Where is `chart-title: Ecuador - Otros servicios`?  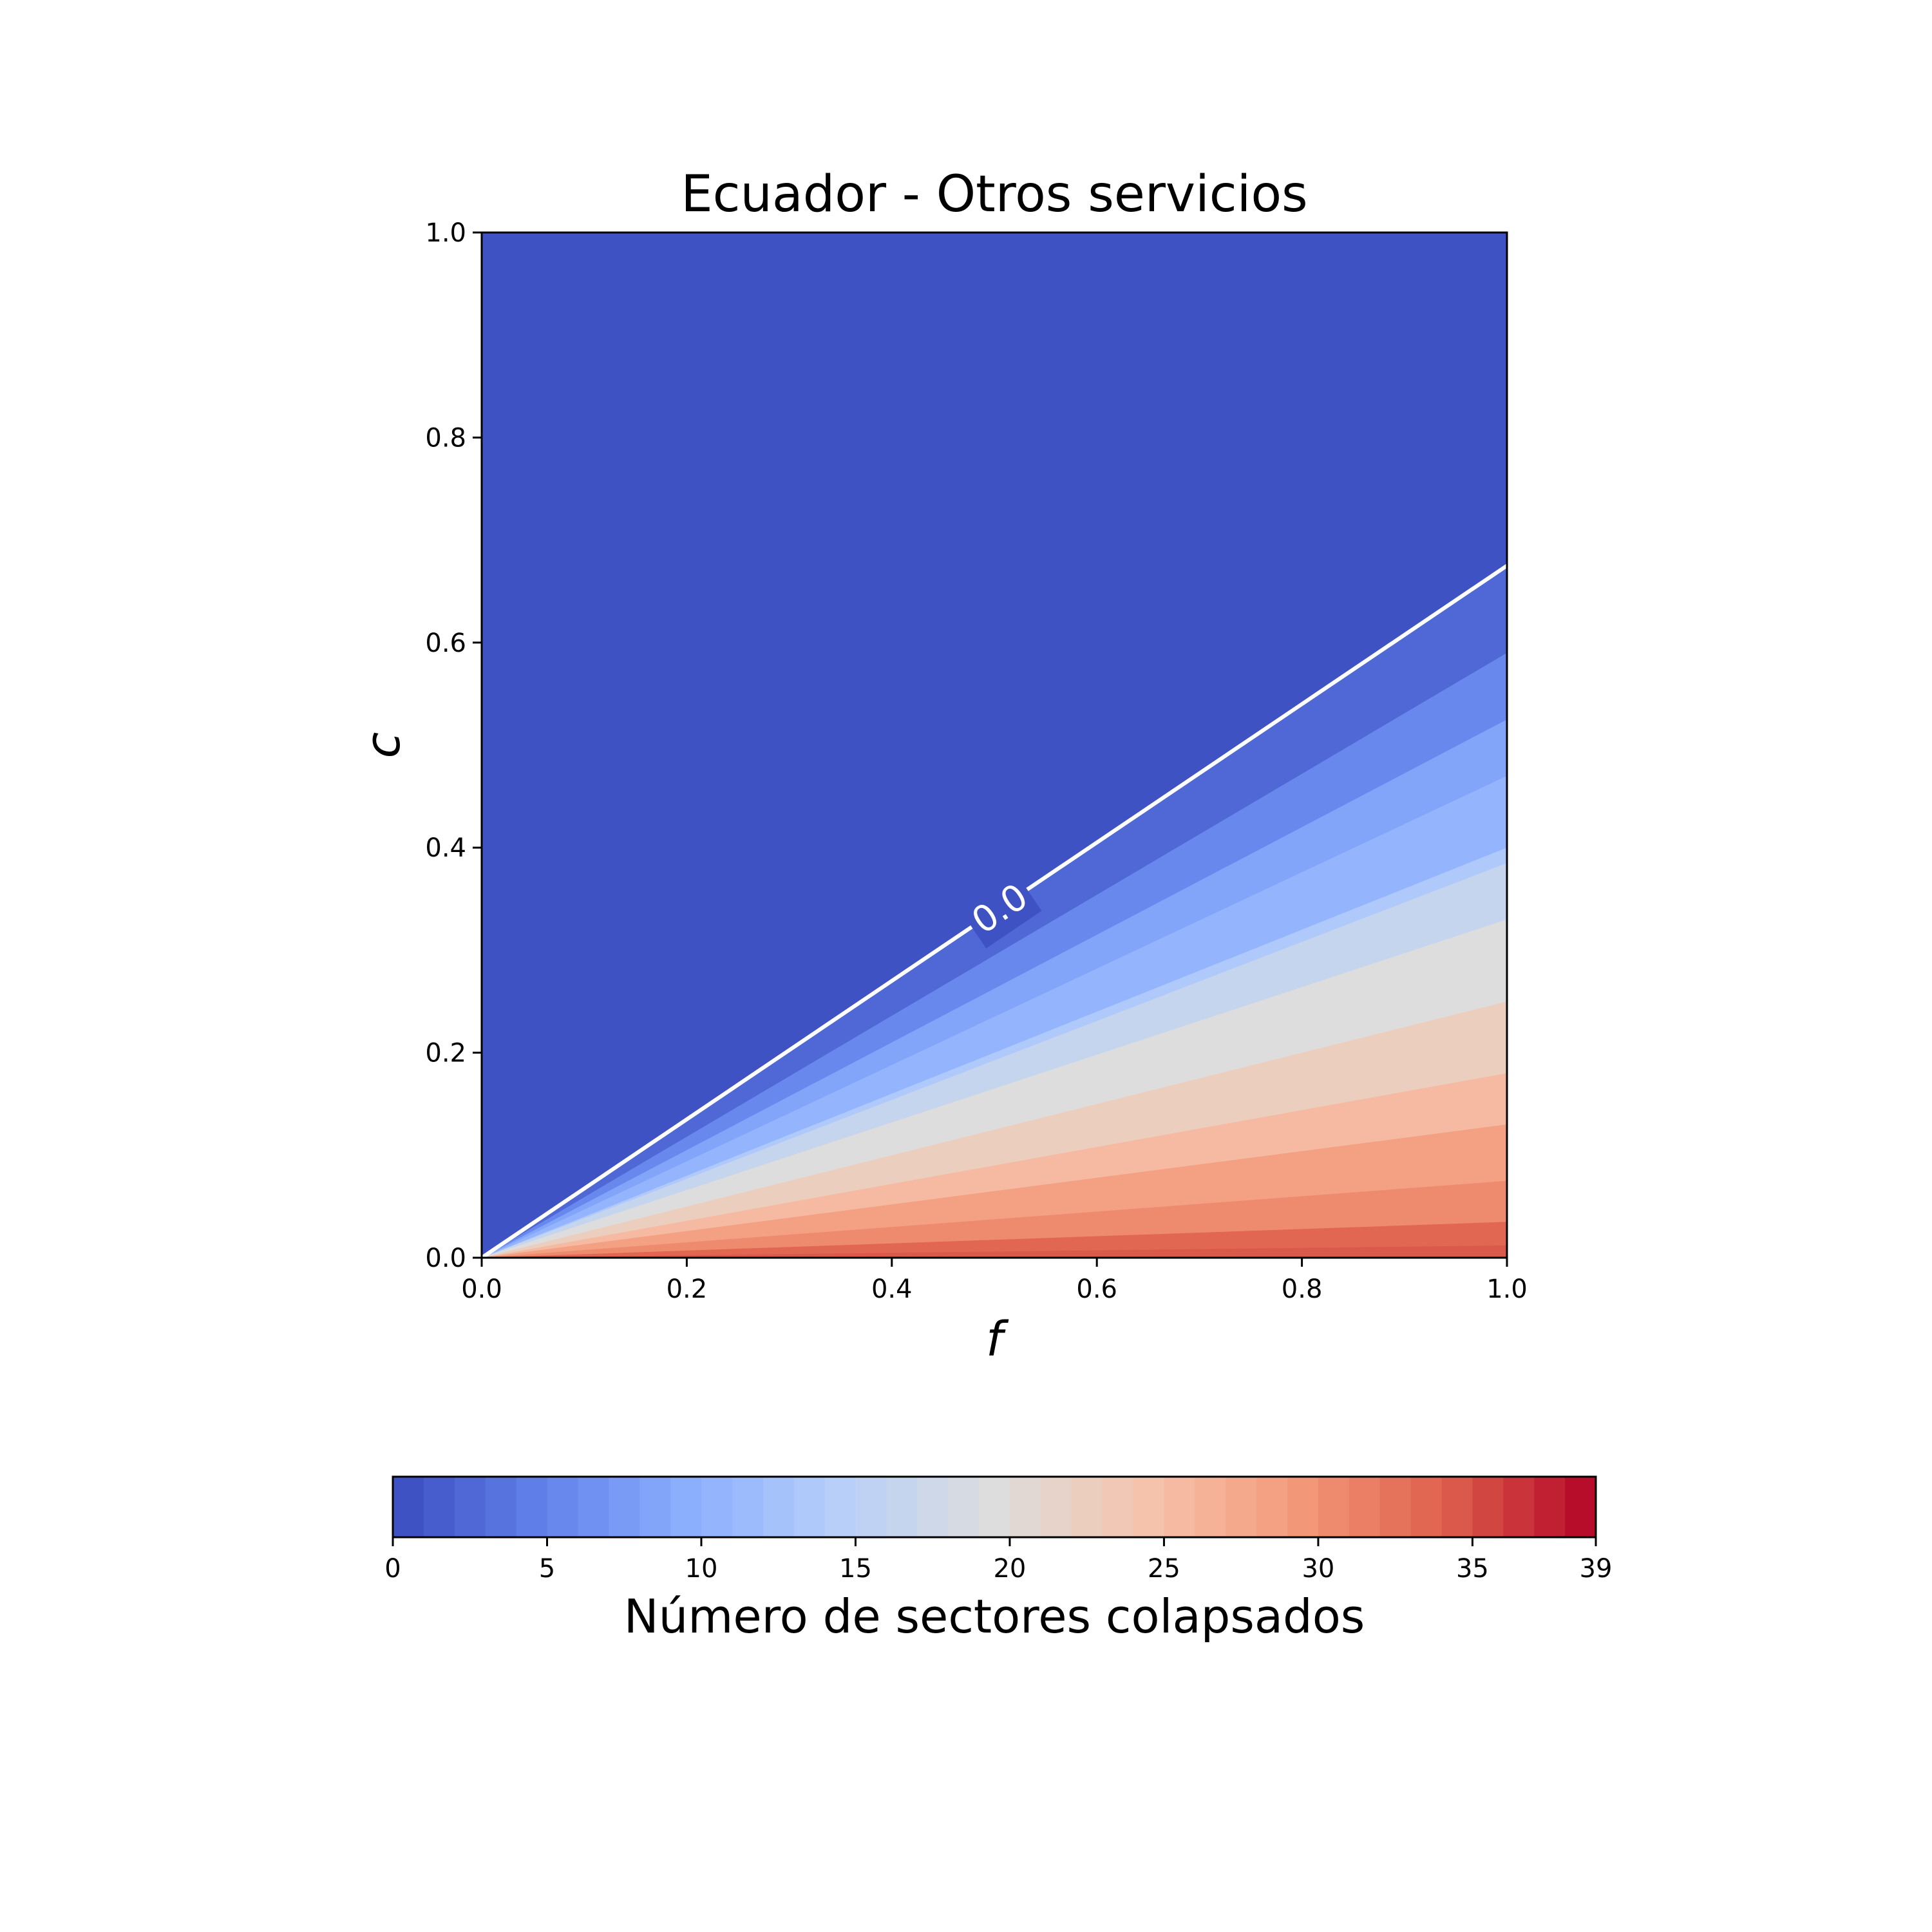 chart-title: Ecuador - Otros servicios is located at coordinates (994, 194).